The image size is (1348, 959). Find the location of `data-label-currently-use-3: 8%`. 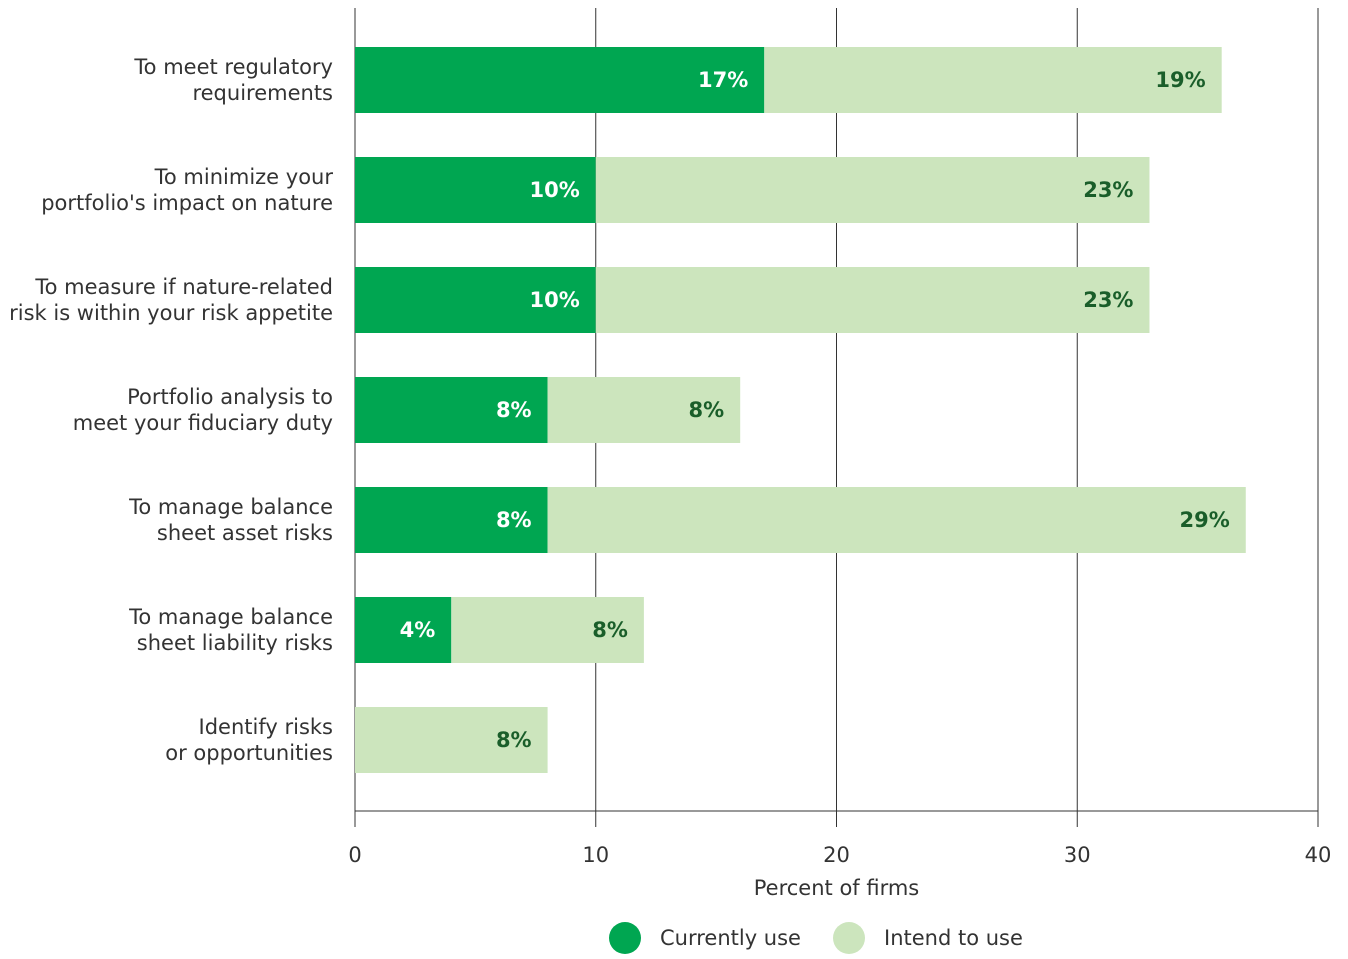

data-label-currently-use-3: 8% is located at coordinates (514, 410).